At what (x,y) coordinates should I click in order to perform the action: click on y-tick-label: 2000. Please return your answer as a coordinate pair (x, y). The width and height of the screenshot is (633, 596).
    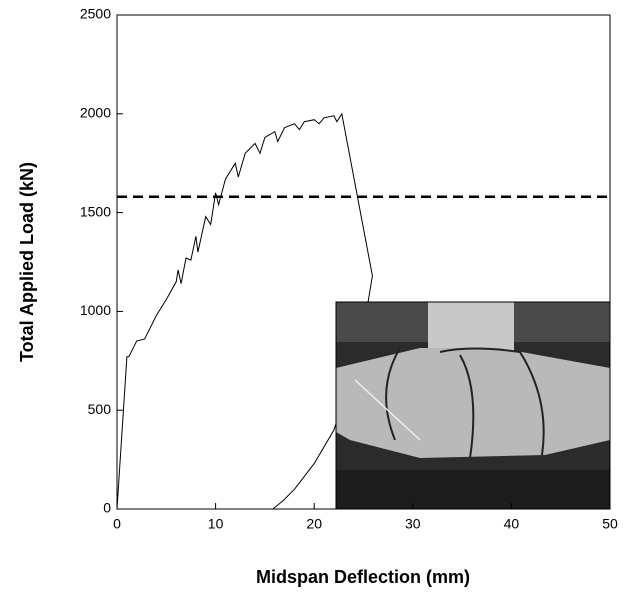
    Looking at the image, I should click on (95, 113).